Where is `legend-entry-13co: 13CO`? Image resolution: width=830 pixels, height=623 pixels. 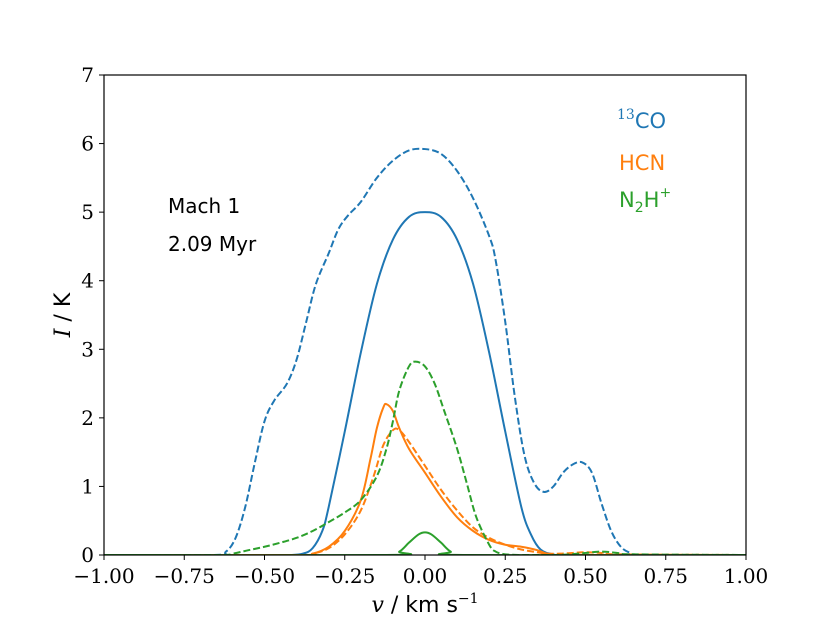
legend-entry-13co: 13CO is located at coordinates (641, 120).